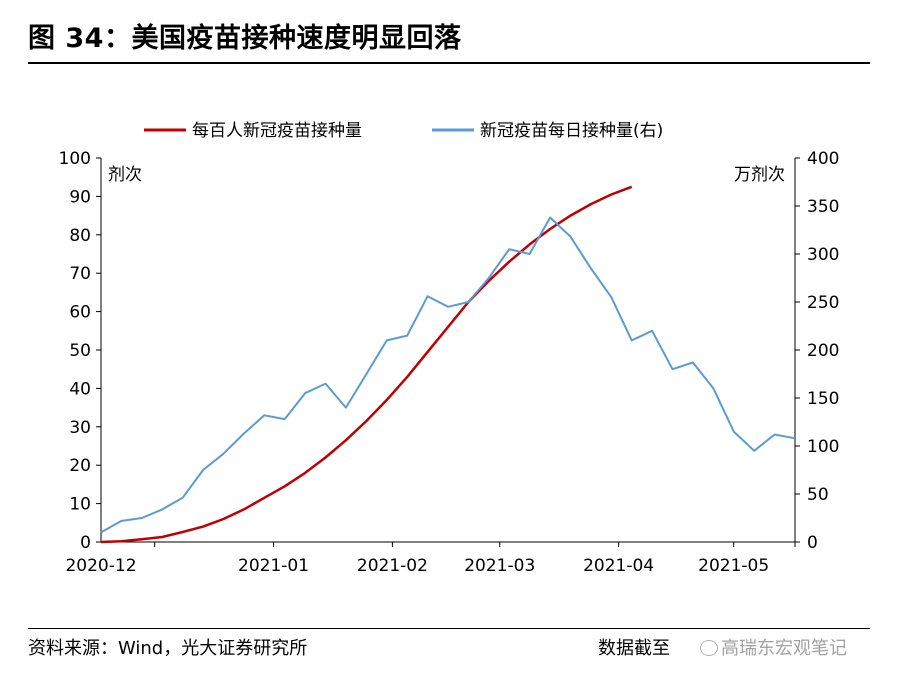 The height and width of the screenshot is (684, 898). What do you see at coordinates (392, 566) in the screenshot?
I see `x-tick-label: 2021-02` at bounding box center [392, 566].